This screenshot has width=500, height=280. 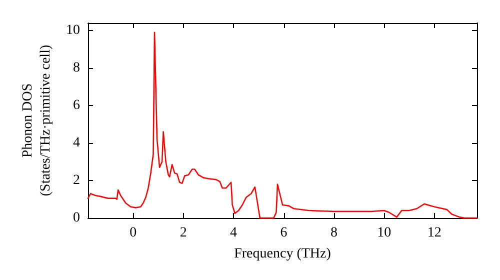 I want to click on y-tick-label: 6, so click(x=76, y=105).